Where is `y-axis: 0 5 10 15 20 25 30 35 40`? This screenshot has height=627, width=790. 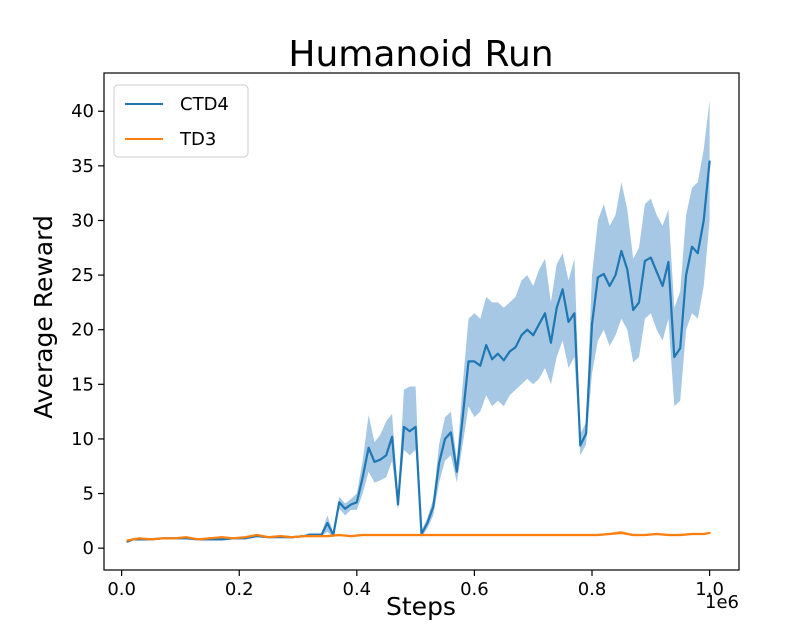
y-axis: 0 5 10 15 20 25 30 35 40 is located at coordinates (87, 330).